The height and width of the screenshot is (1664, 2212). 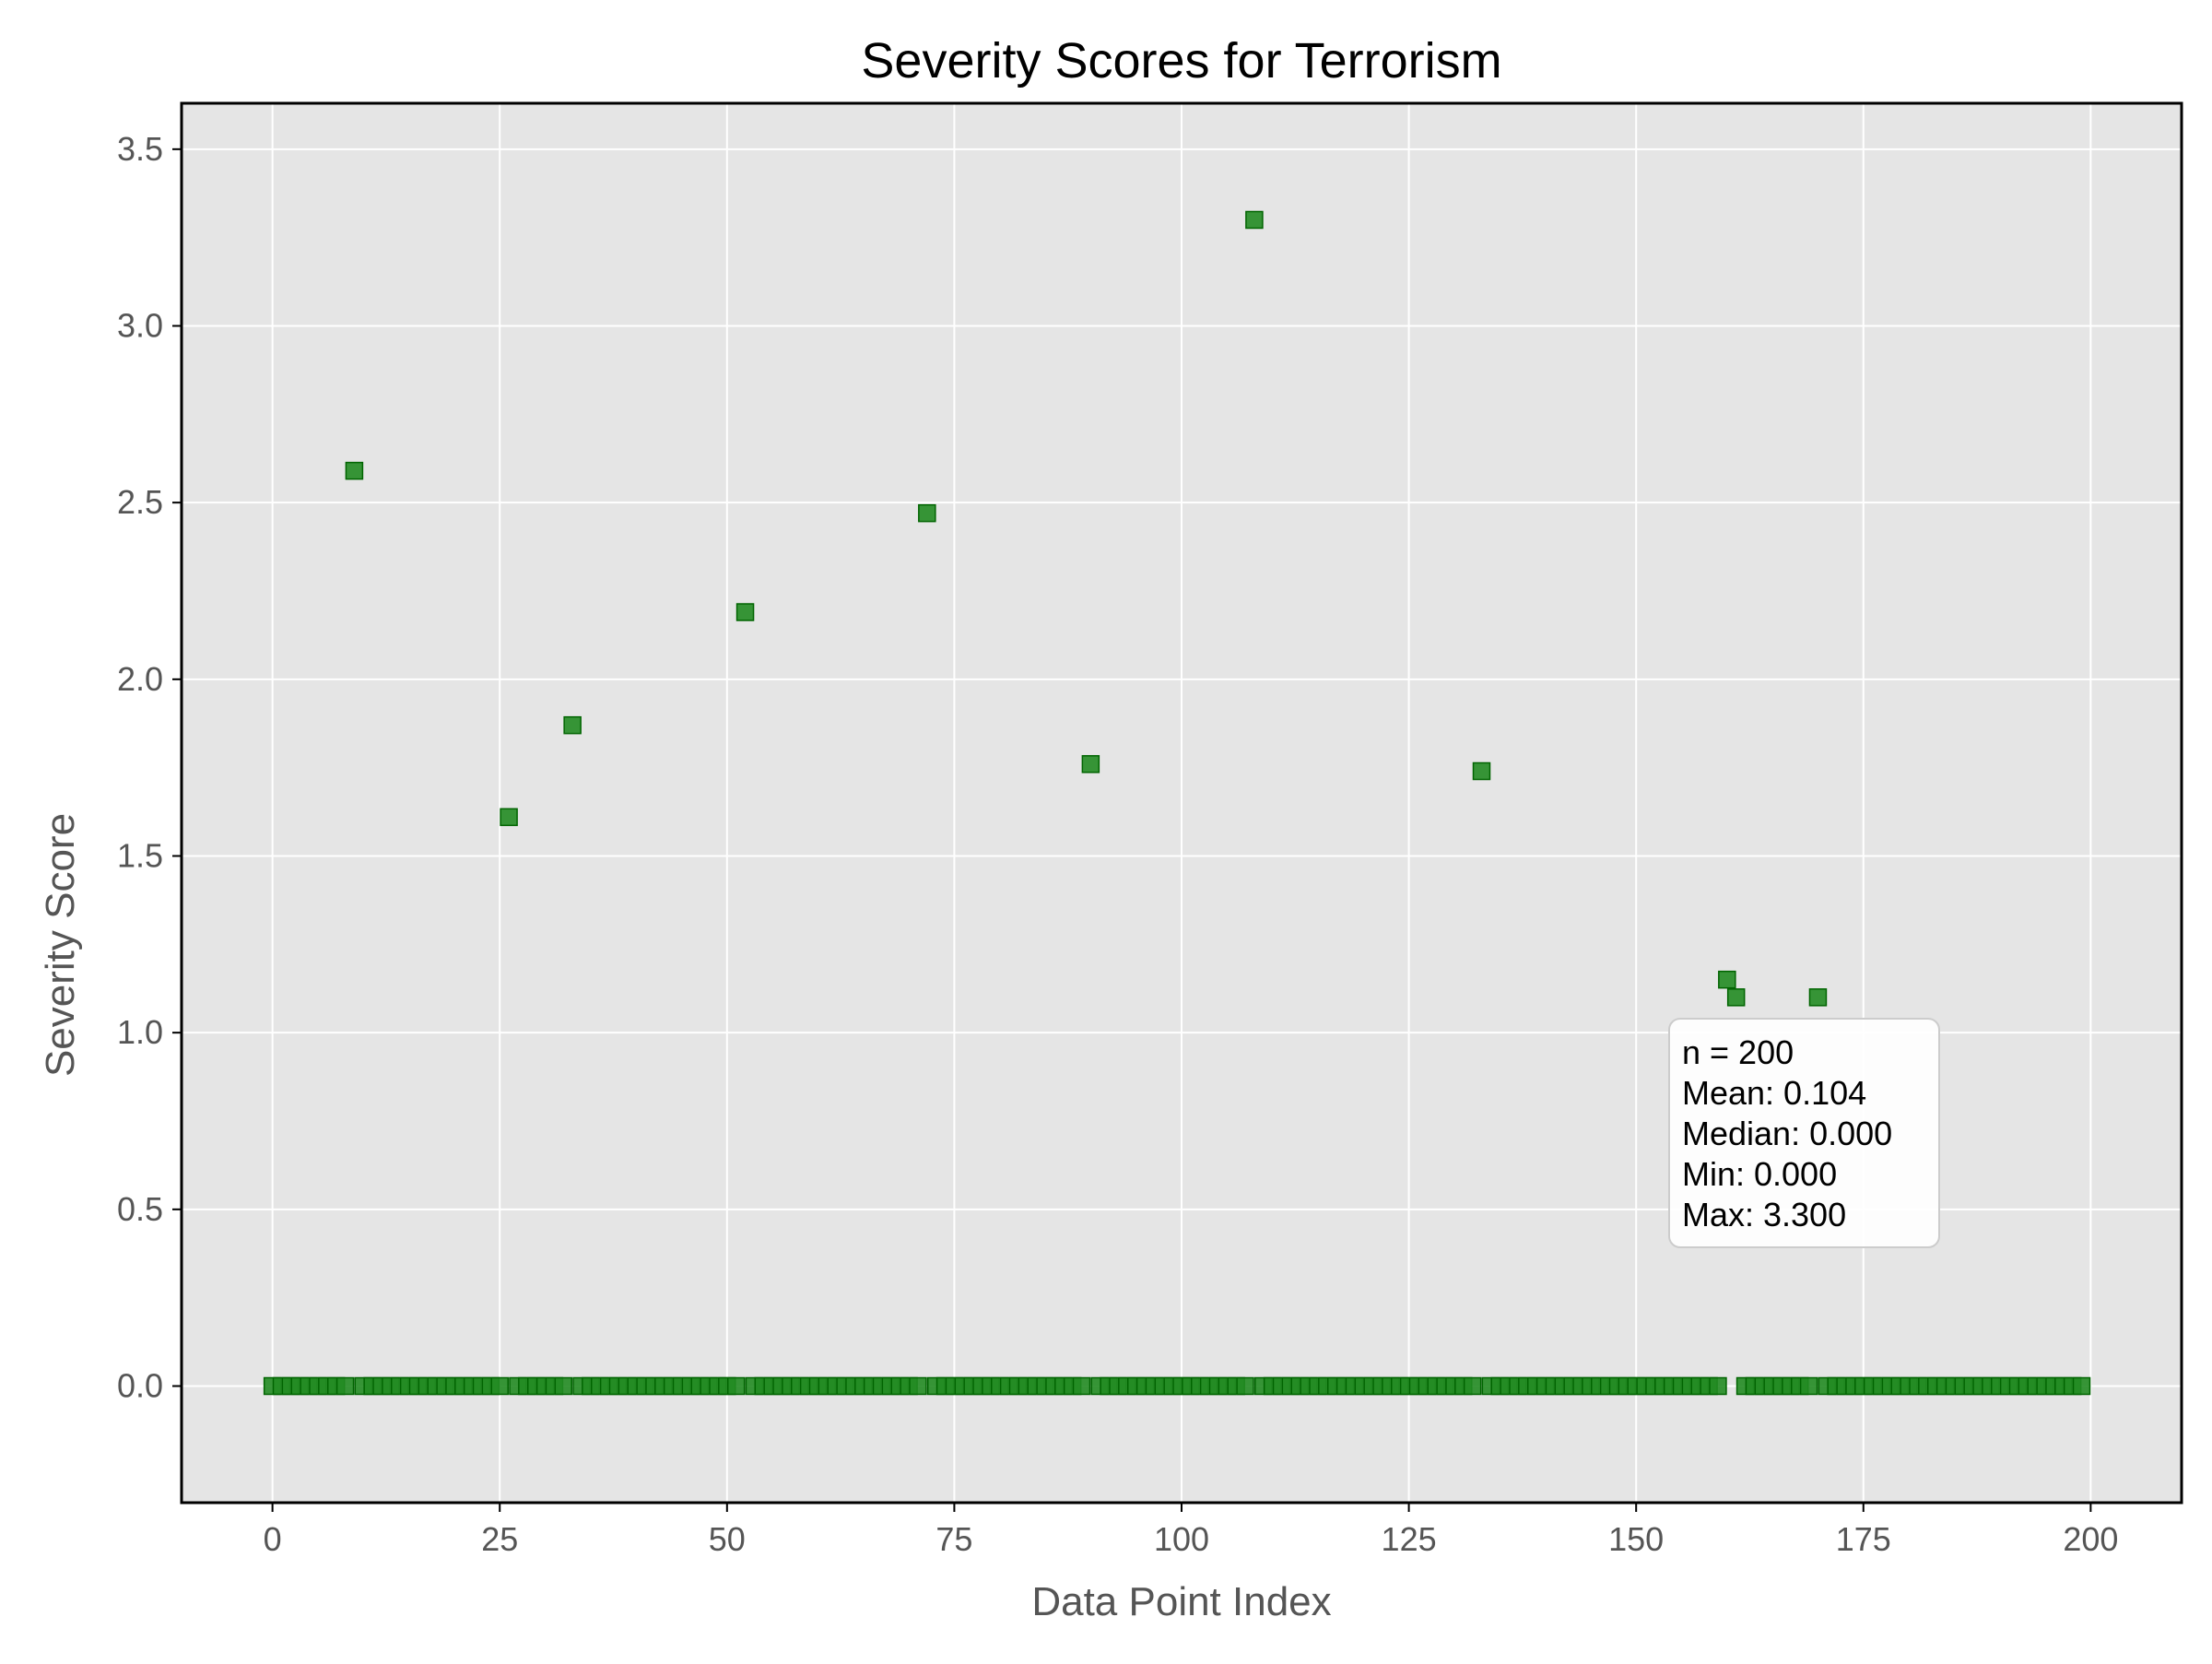 What do you see at coordinates (1787, 1133) in the screenshot?
I see `stats-line: Median: 0.000` at bounding box center [1787, 1133].